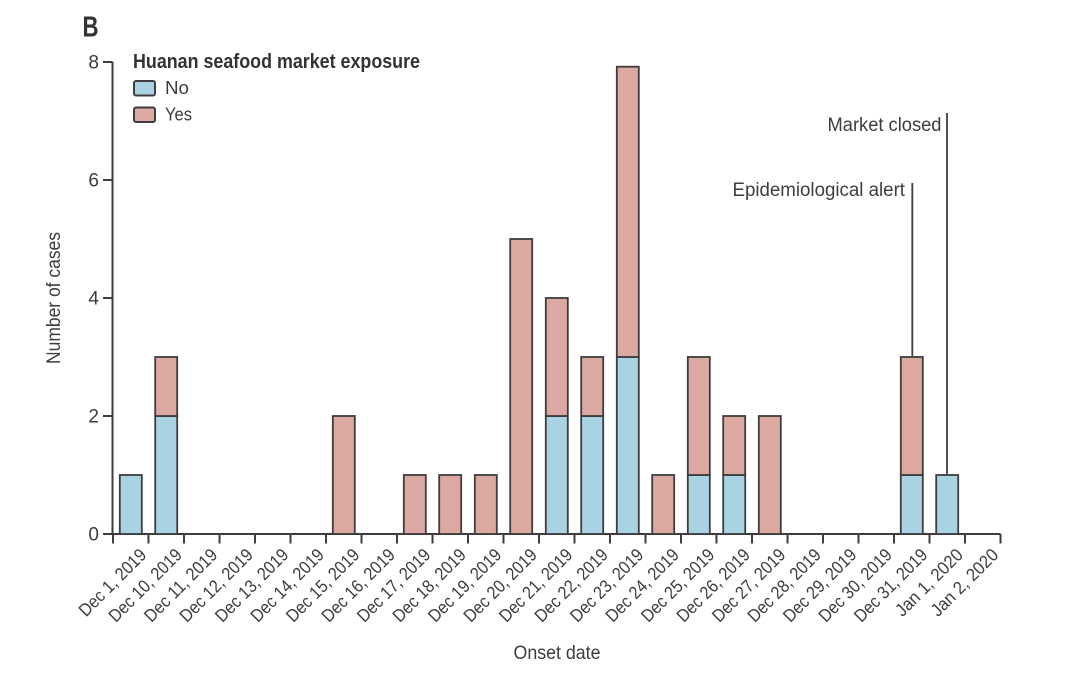 The image size is (1080, 680). Describe the element at coordinates (91, 28) in the screenshot. I see `svg-text: B` at that location.